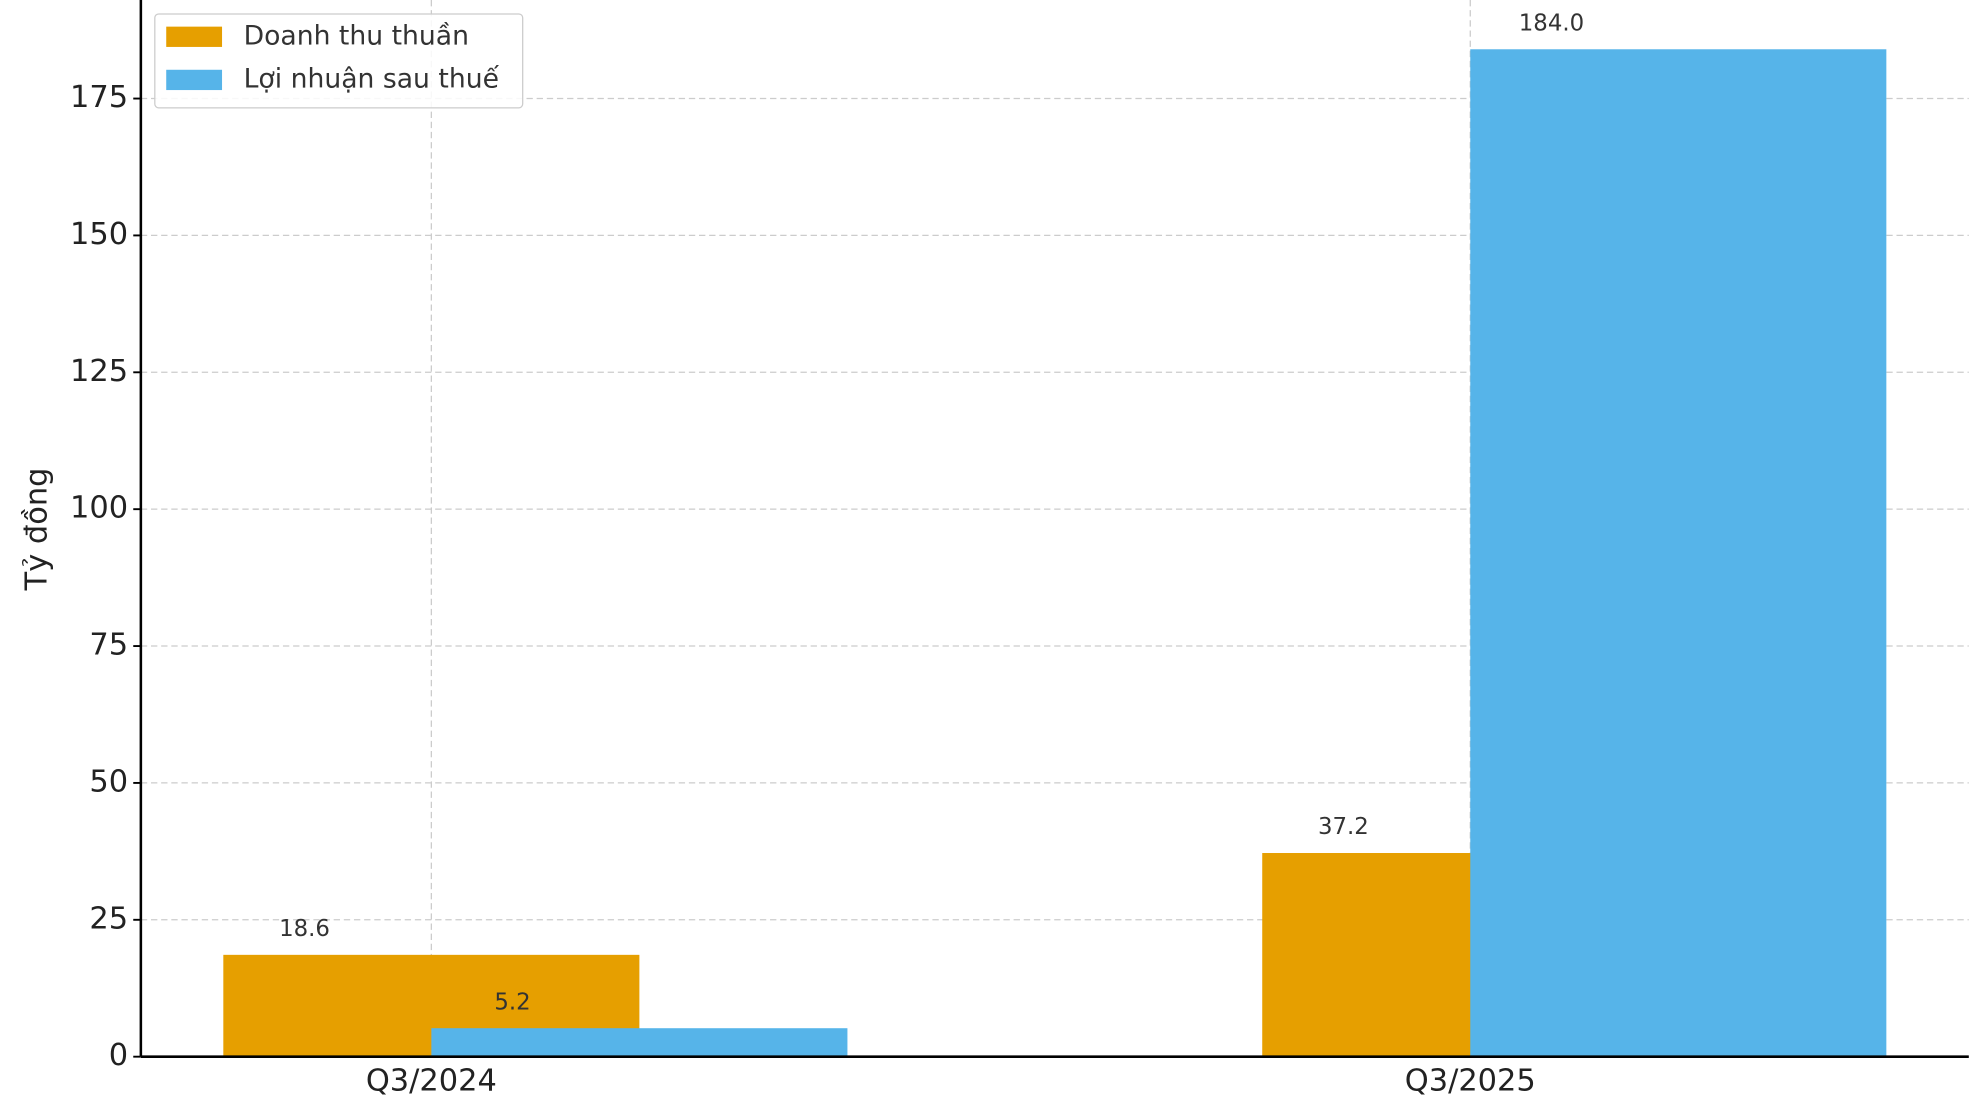  I want to click on bar, so click(639, 1042).